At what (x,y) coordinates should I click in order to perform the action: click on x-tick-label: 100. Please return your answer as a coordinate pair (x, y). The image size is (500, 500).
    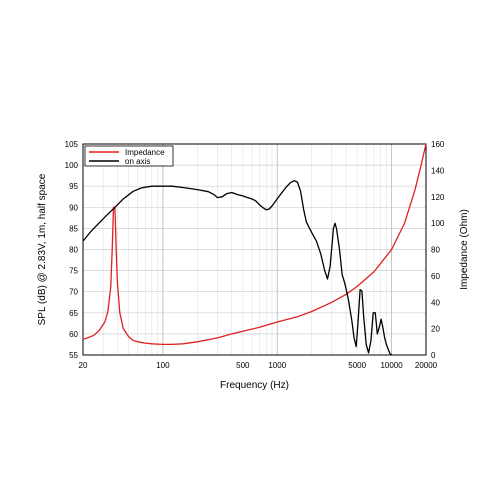
    Looking at the image, I should click on (163, 365).